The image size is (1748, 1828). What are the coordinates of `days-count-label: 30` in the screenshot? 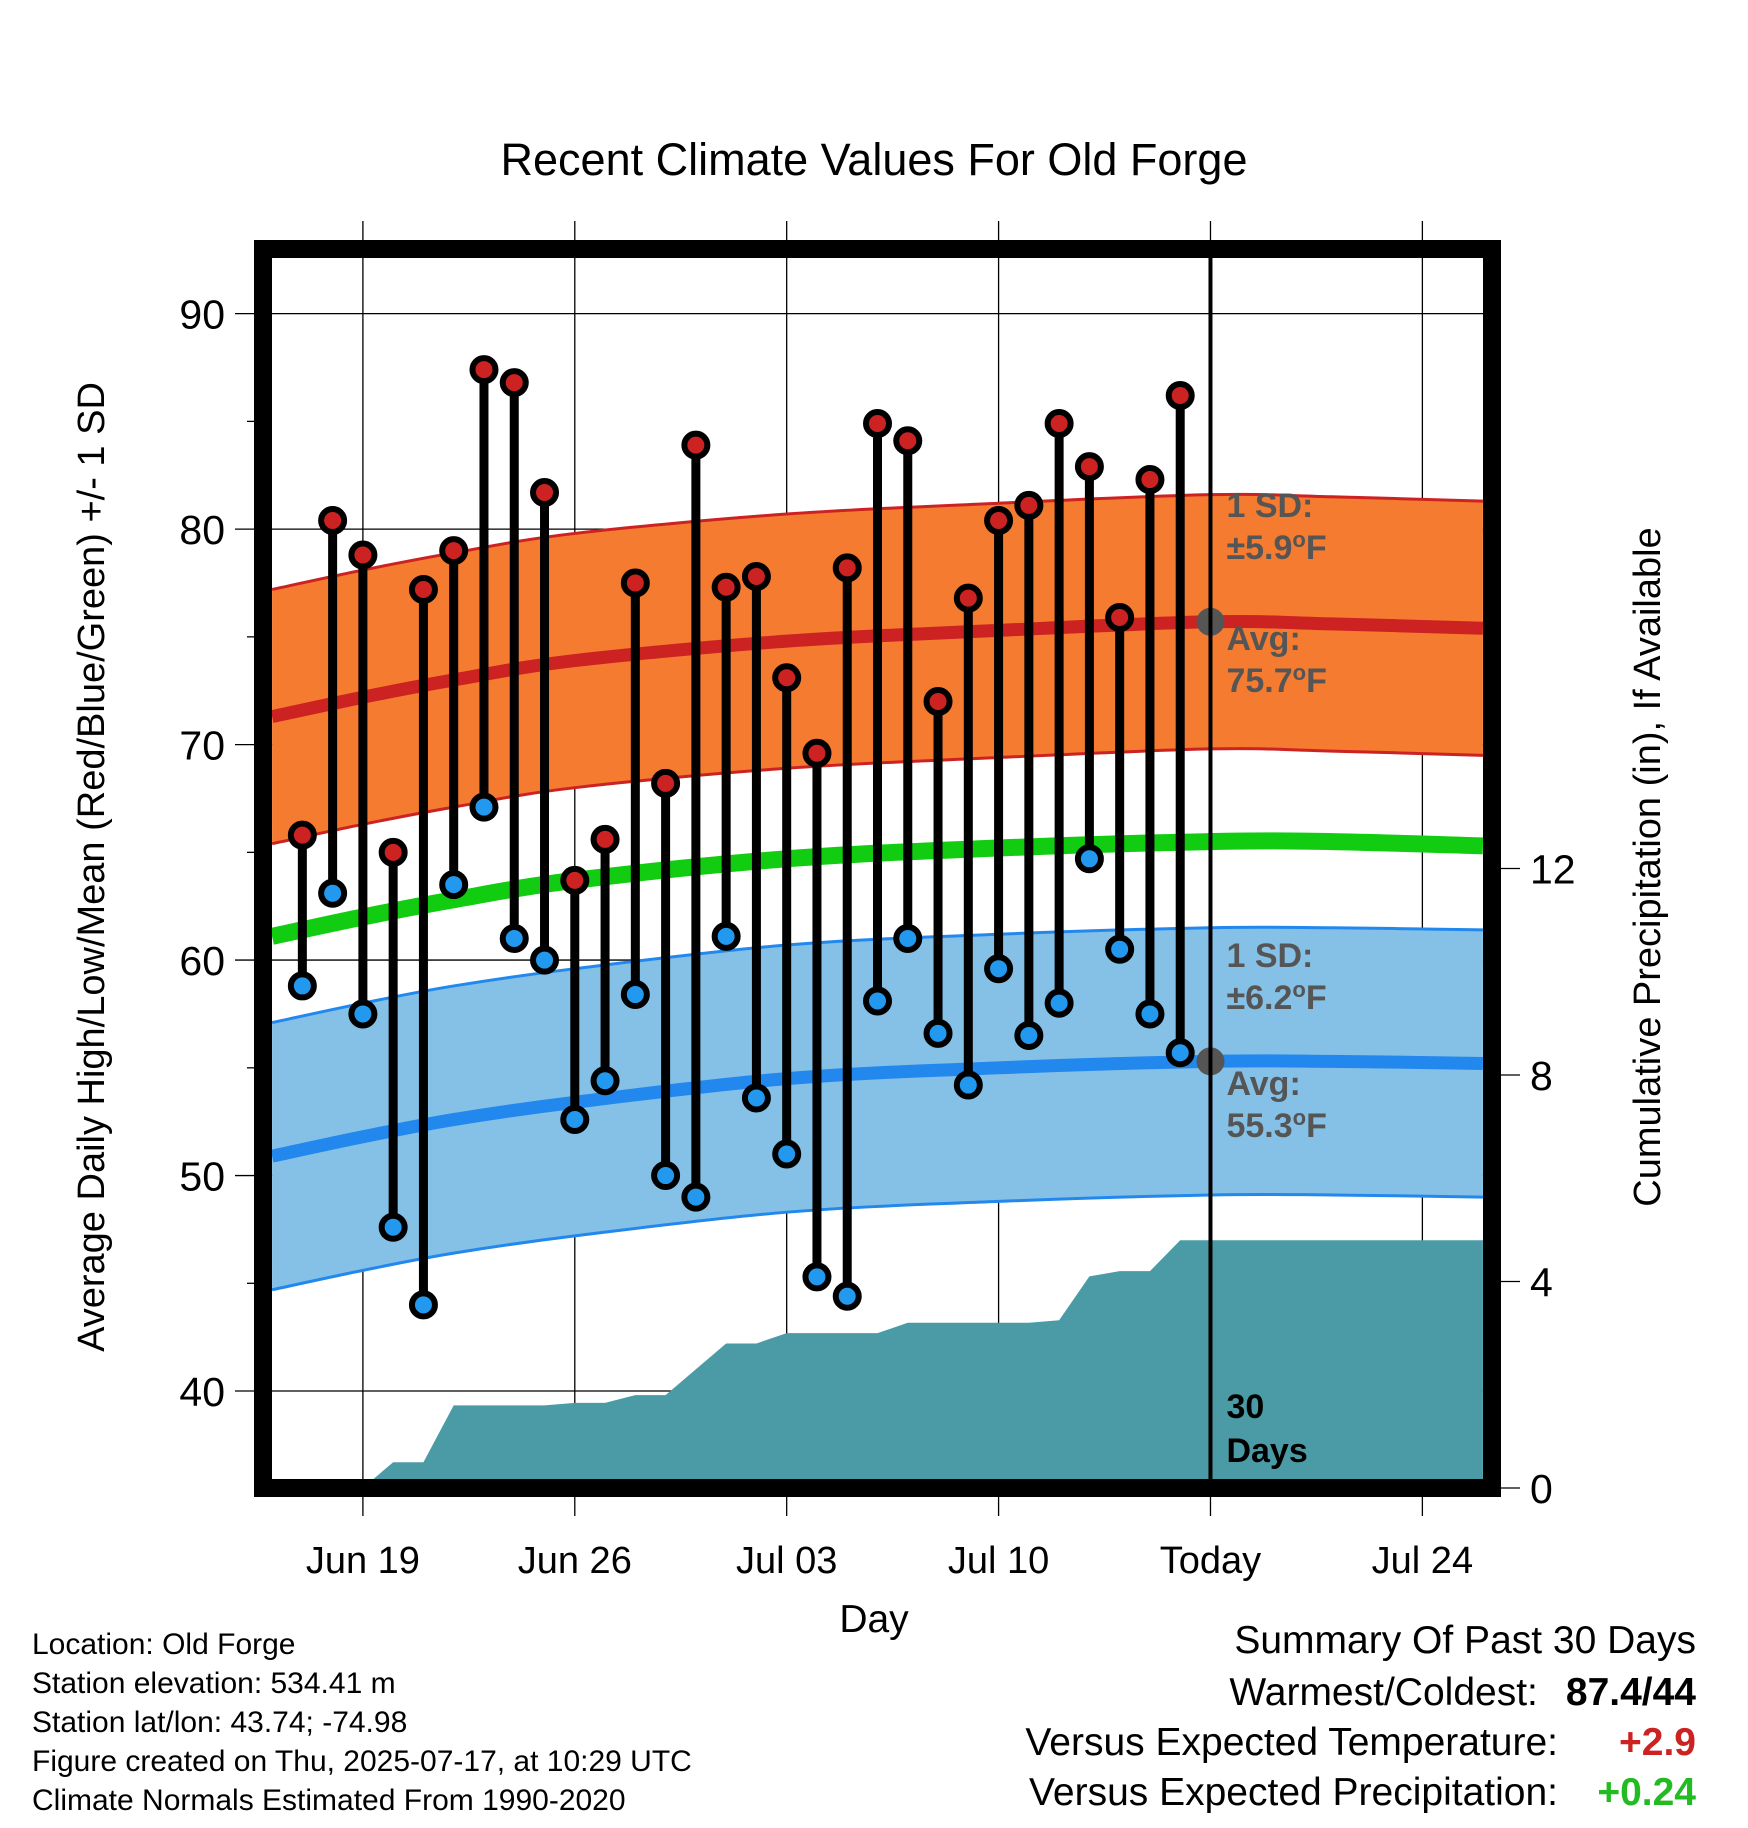 It's located at (1245, 1407).